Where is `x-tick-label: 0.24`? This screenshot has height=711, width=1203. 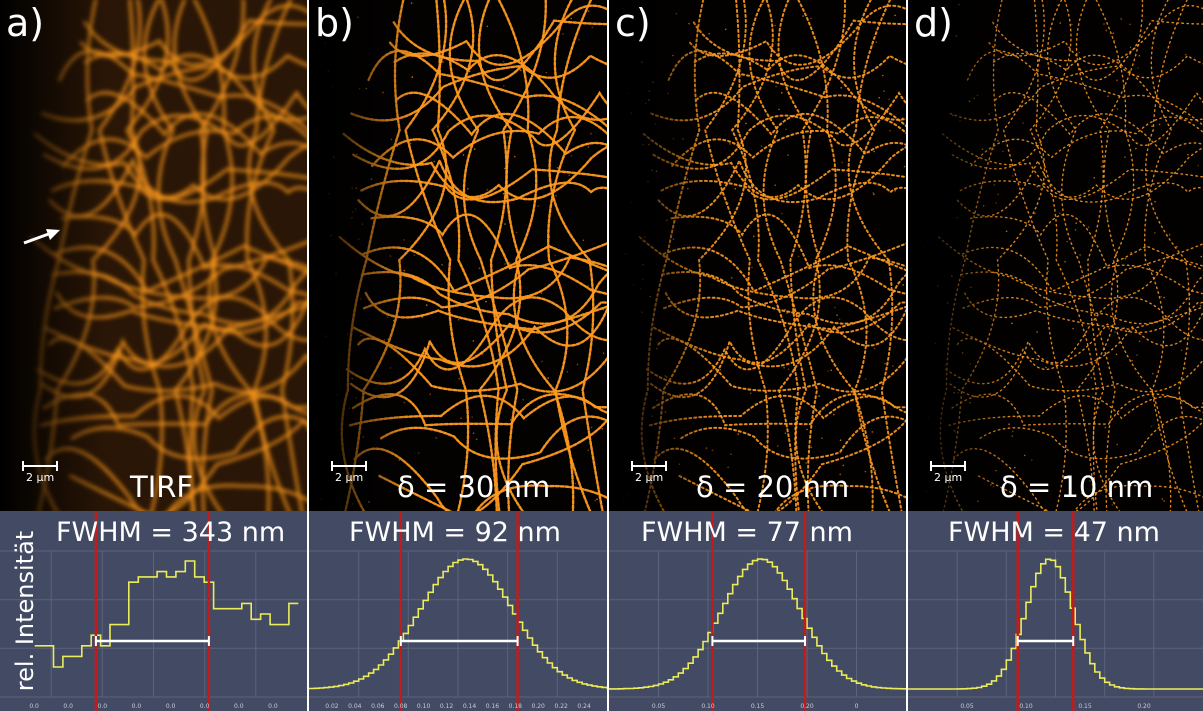 x-tick-label: 0.24 is located at coordinates (584, 706).